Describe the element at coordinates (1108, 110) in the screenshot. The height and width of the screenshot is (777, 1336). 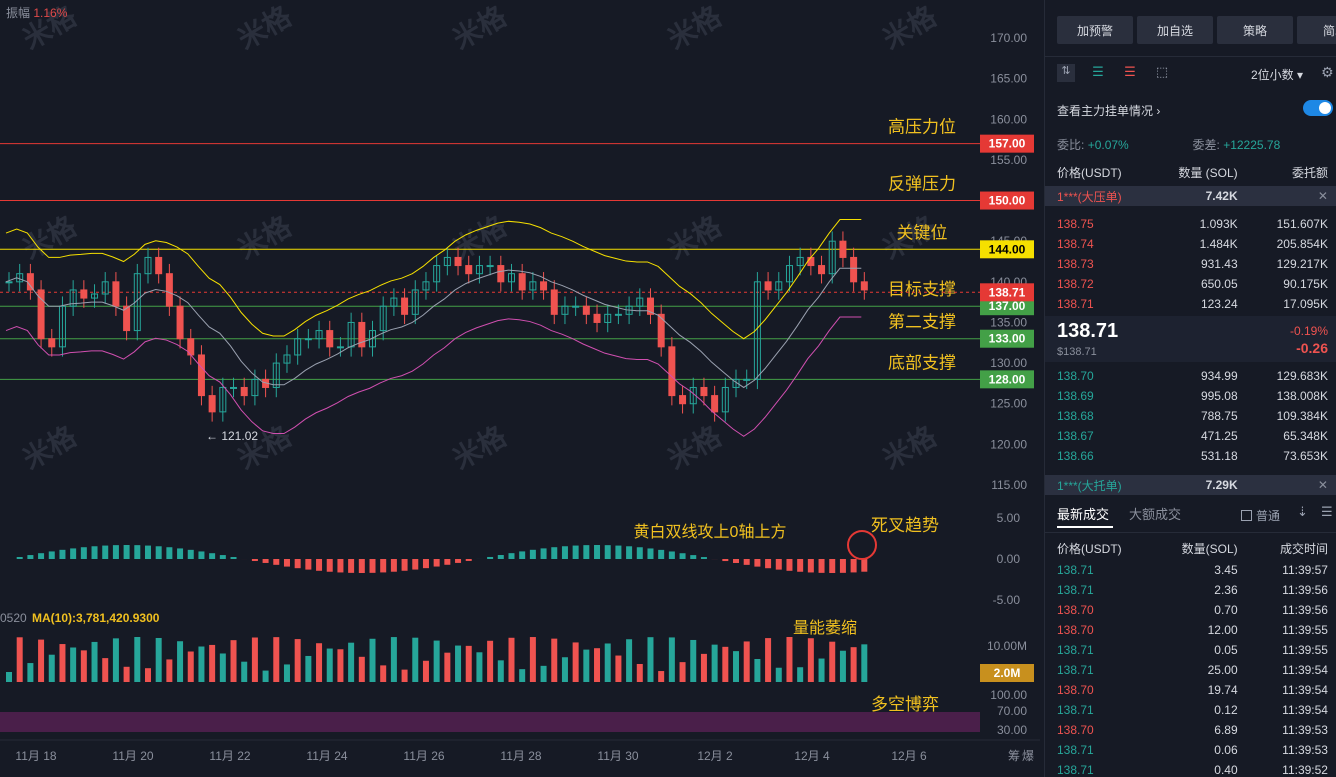
I see `main-orders-link: 查看主力挂单情况 ›` at that location.